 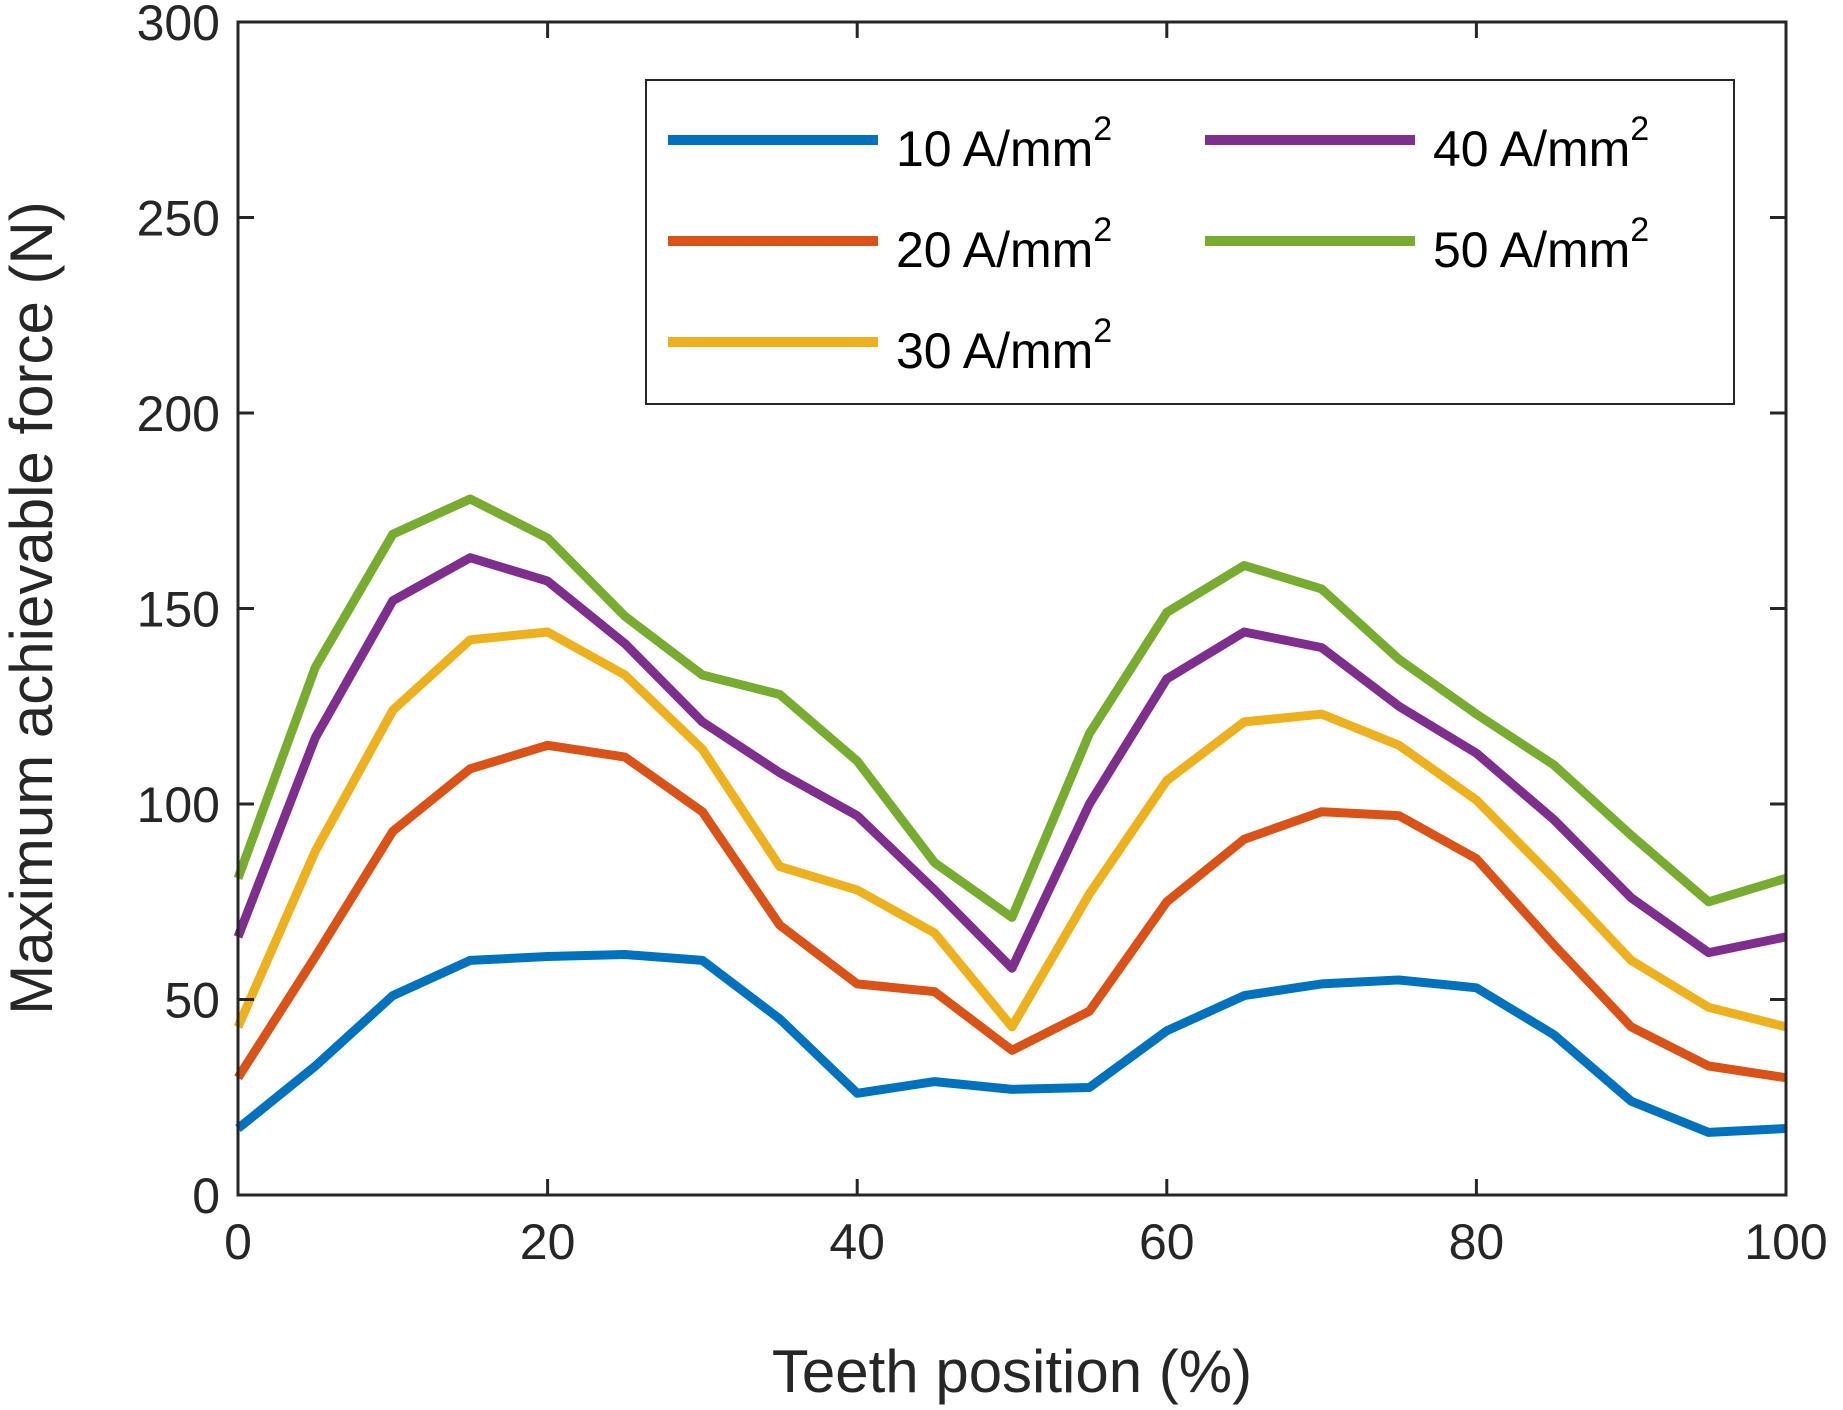 What do you see at coordinates (548, 1242) in the screenshot?
I see `x-tick-label: 20` at bounding box center [548, 1242].